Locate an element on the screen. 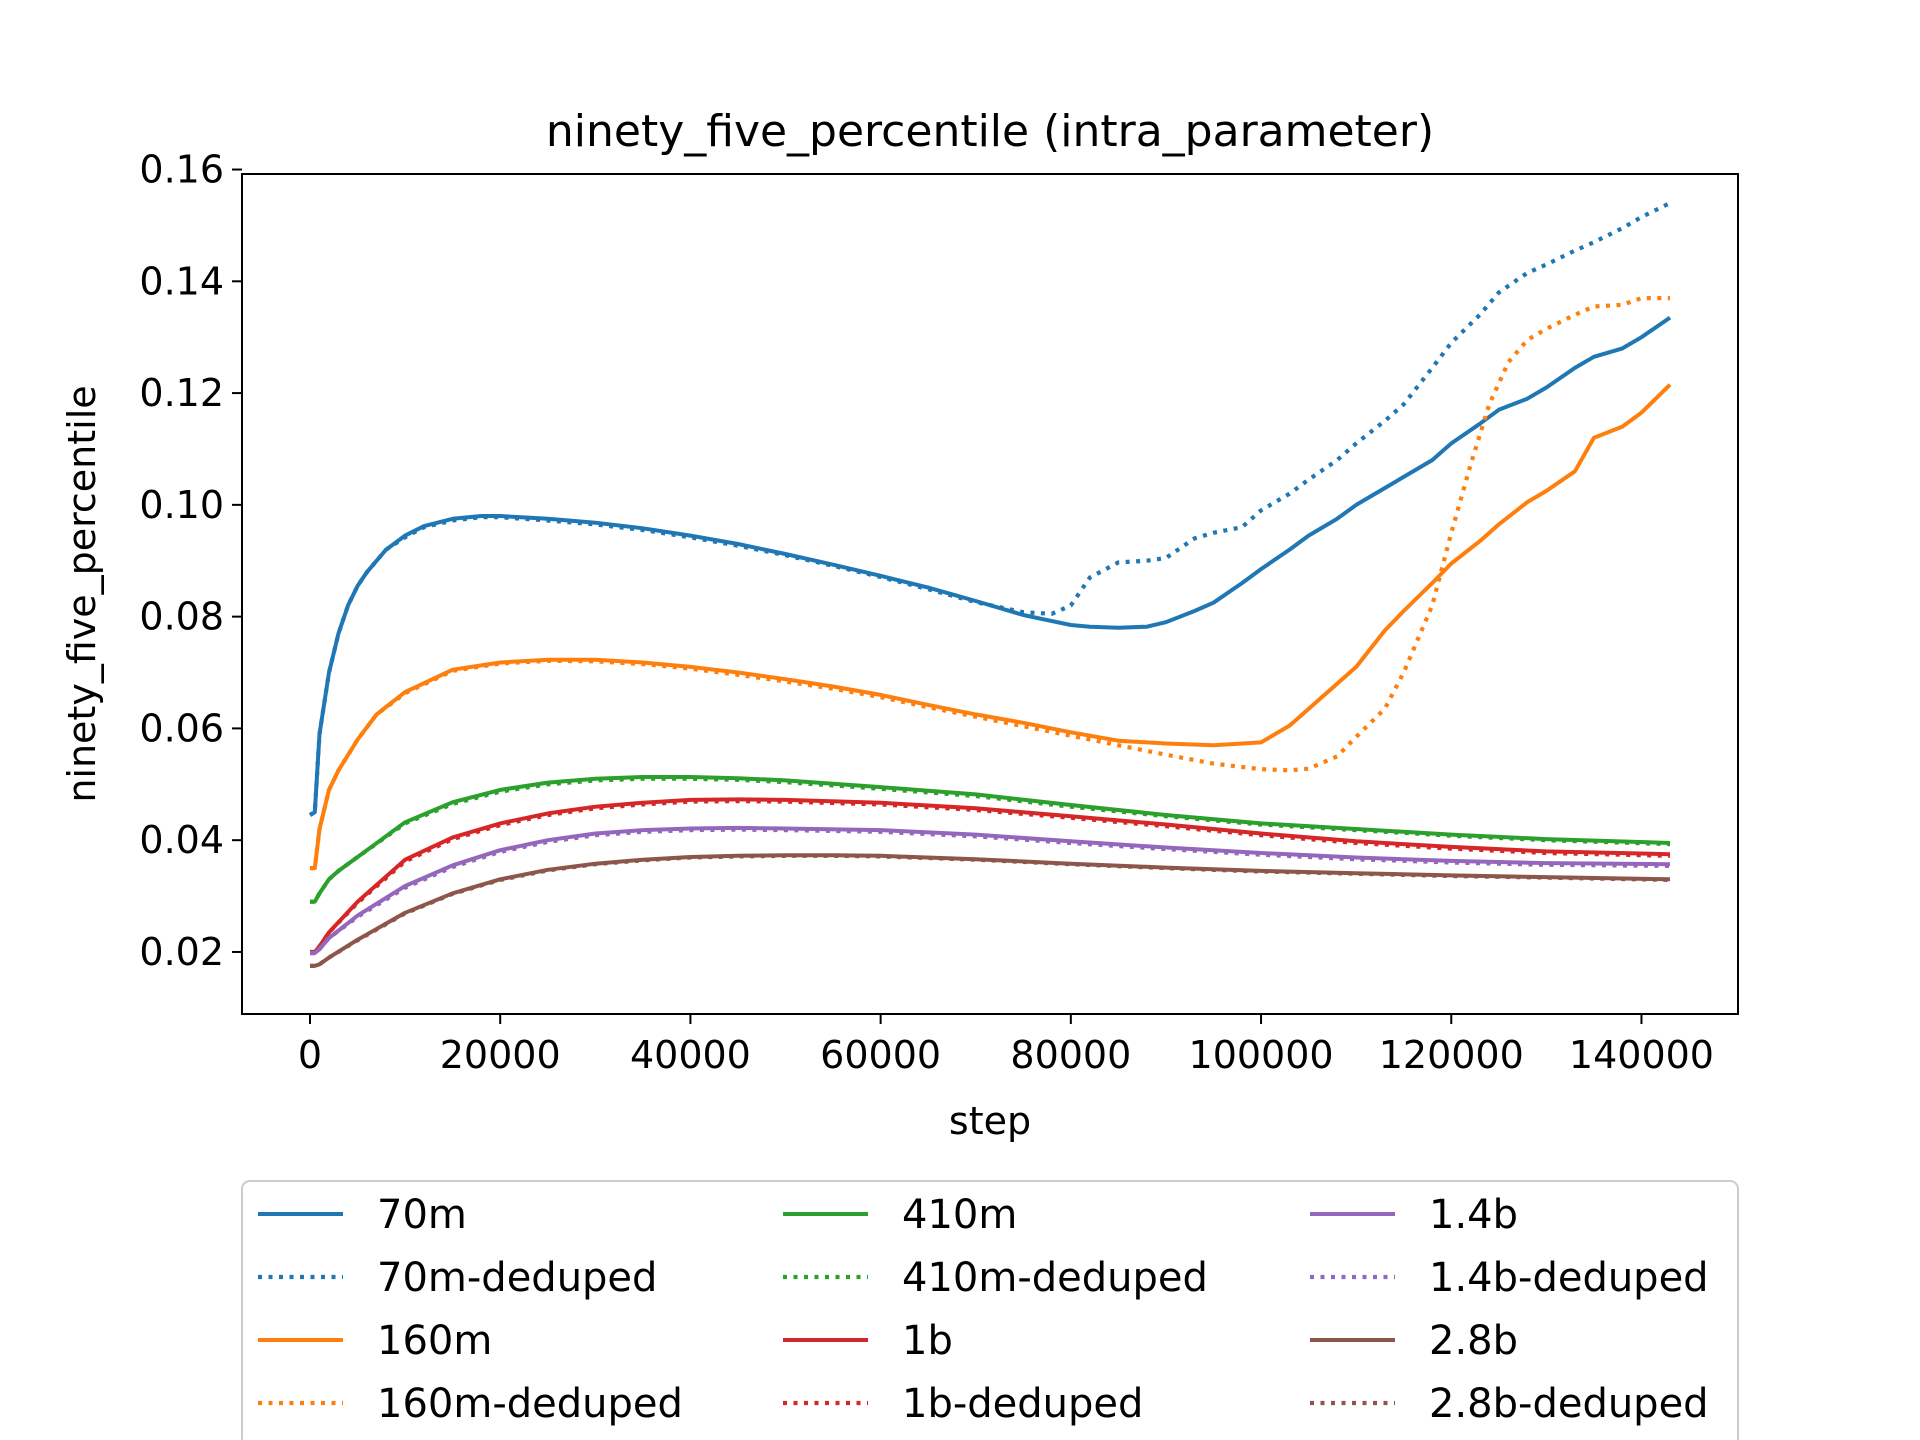 The width and height of the screenshot is (1920, 1440). y-tick-label: 0.06 is located at coordinates (181, 728).